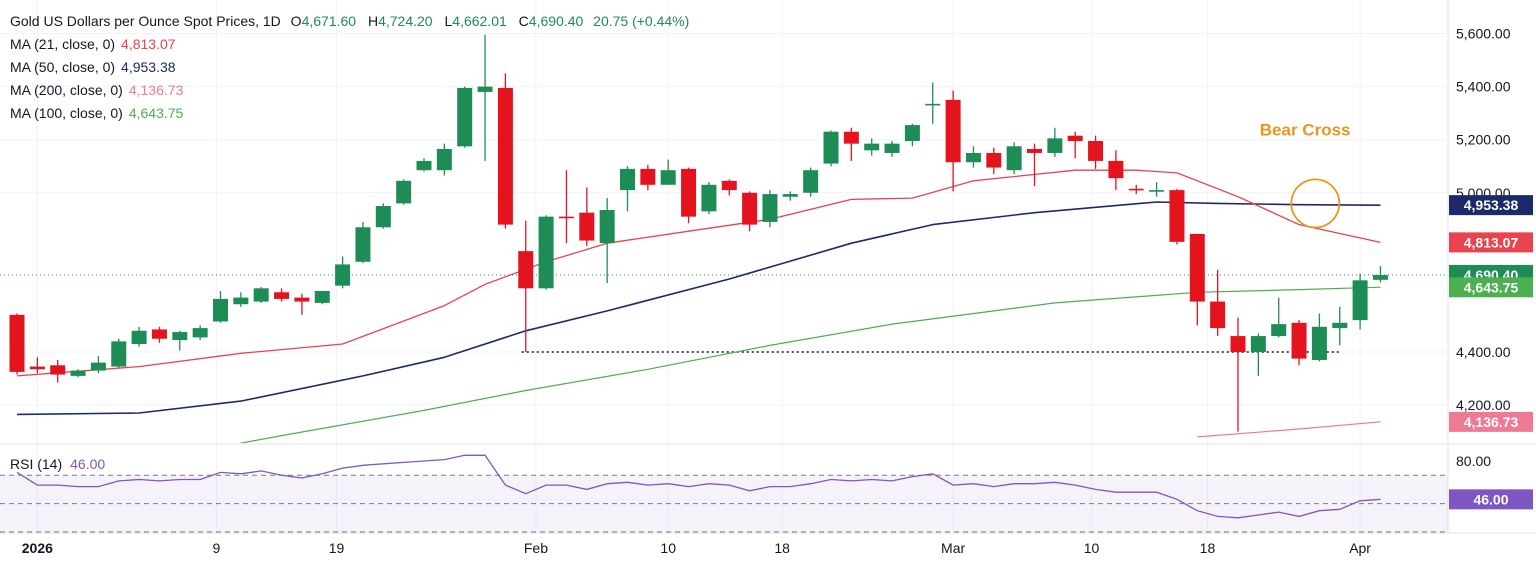  Describe the element at coordinates (1360, 548) in the screenshot. I see `time-tick-label: Apr` at that location.